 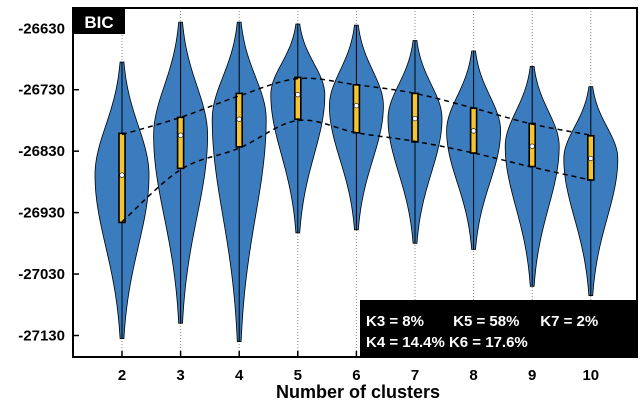 What do you see at coordinates (41, 274) in the screenshot?
I see `y-tick-label-4: -27030` at bounding box center [41, 274].